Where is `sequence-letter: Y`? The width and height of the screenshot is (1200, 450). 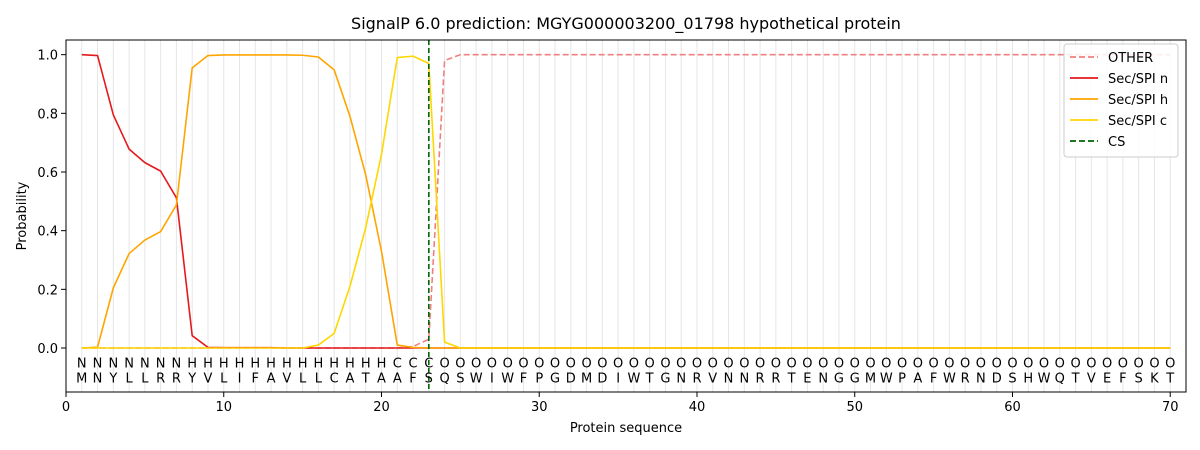 sequence-letter: Y is located at coordinates (112, 378).